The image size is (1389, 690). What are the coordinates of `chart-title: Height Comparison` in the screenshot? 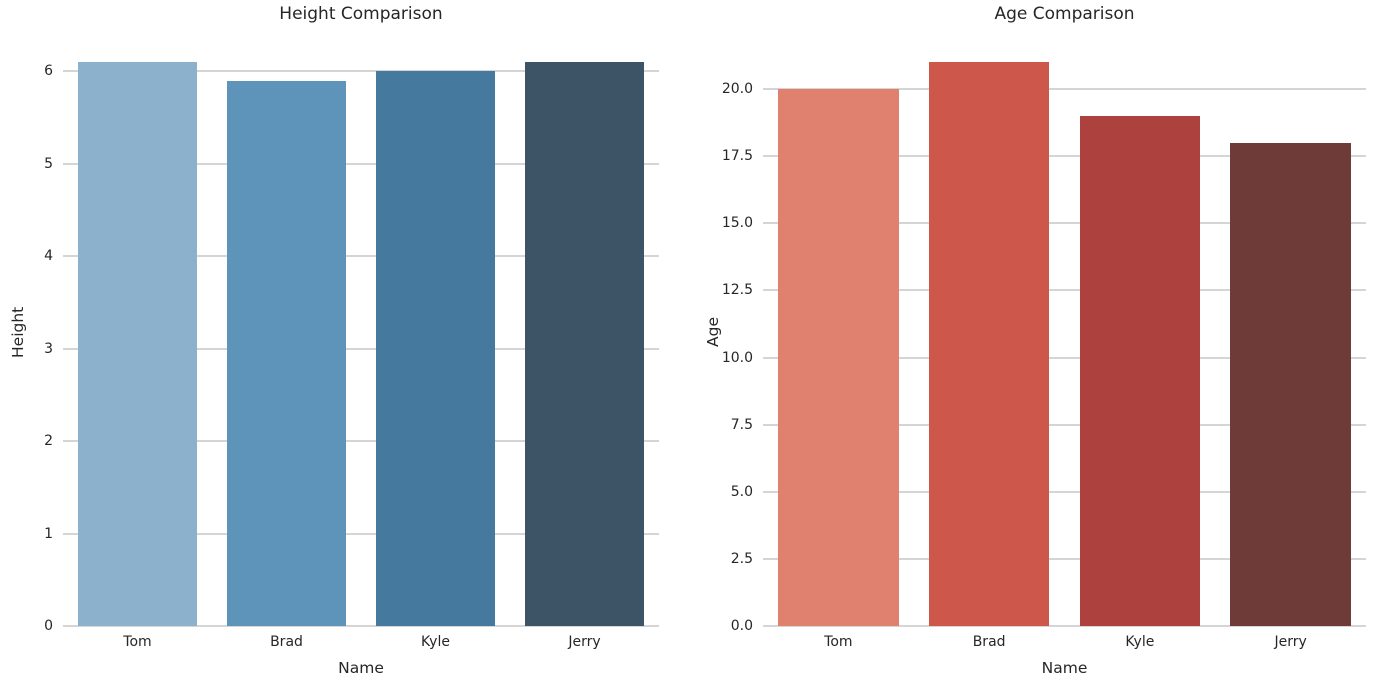 It's located at (361, 14).